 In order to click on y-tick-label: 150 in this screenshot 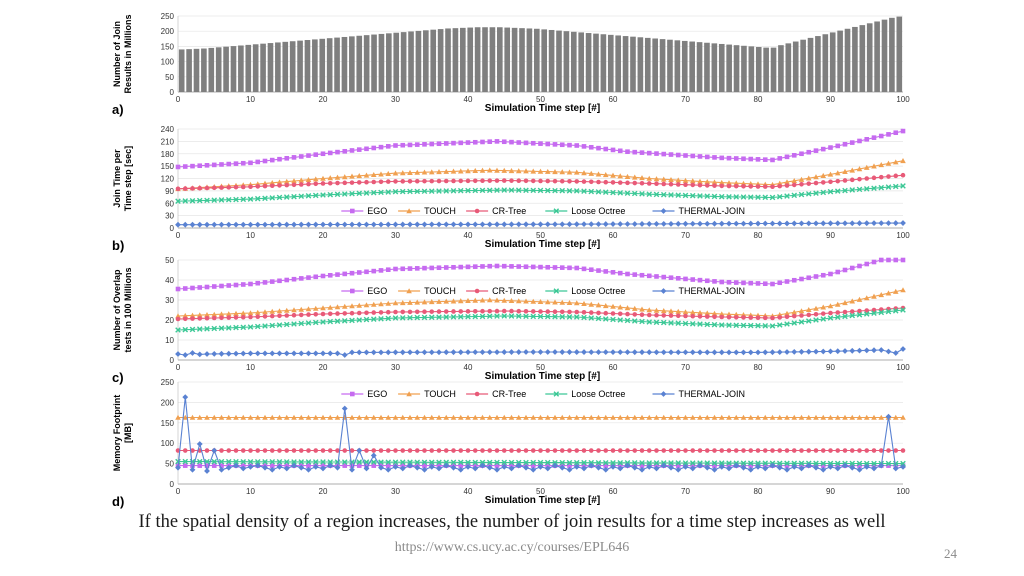, I will do `click(168, 423)`.